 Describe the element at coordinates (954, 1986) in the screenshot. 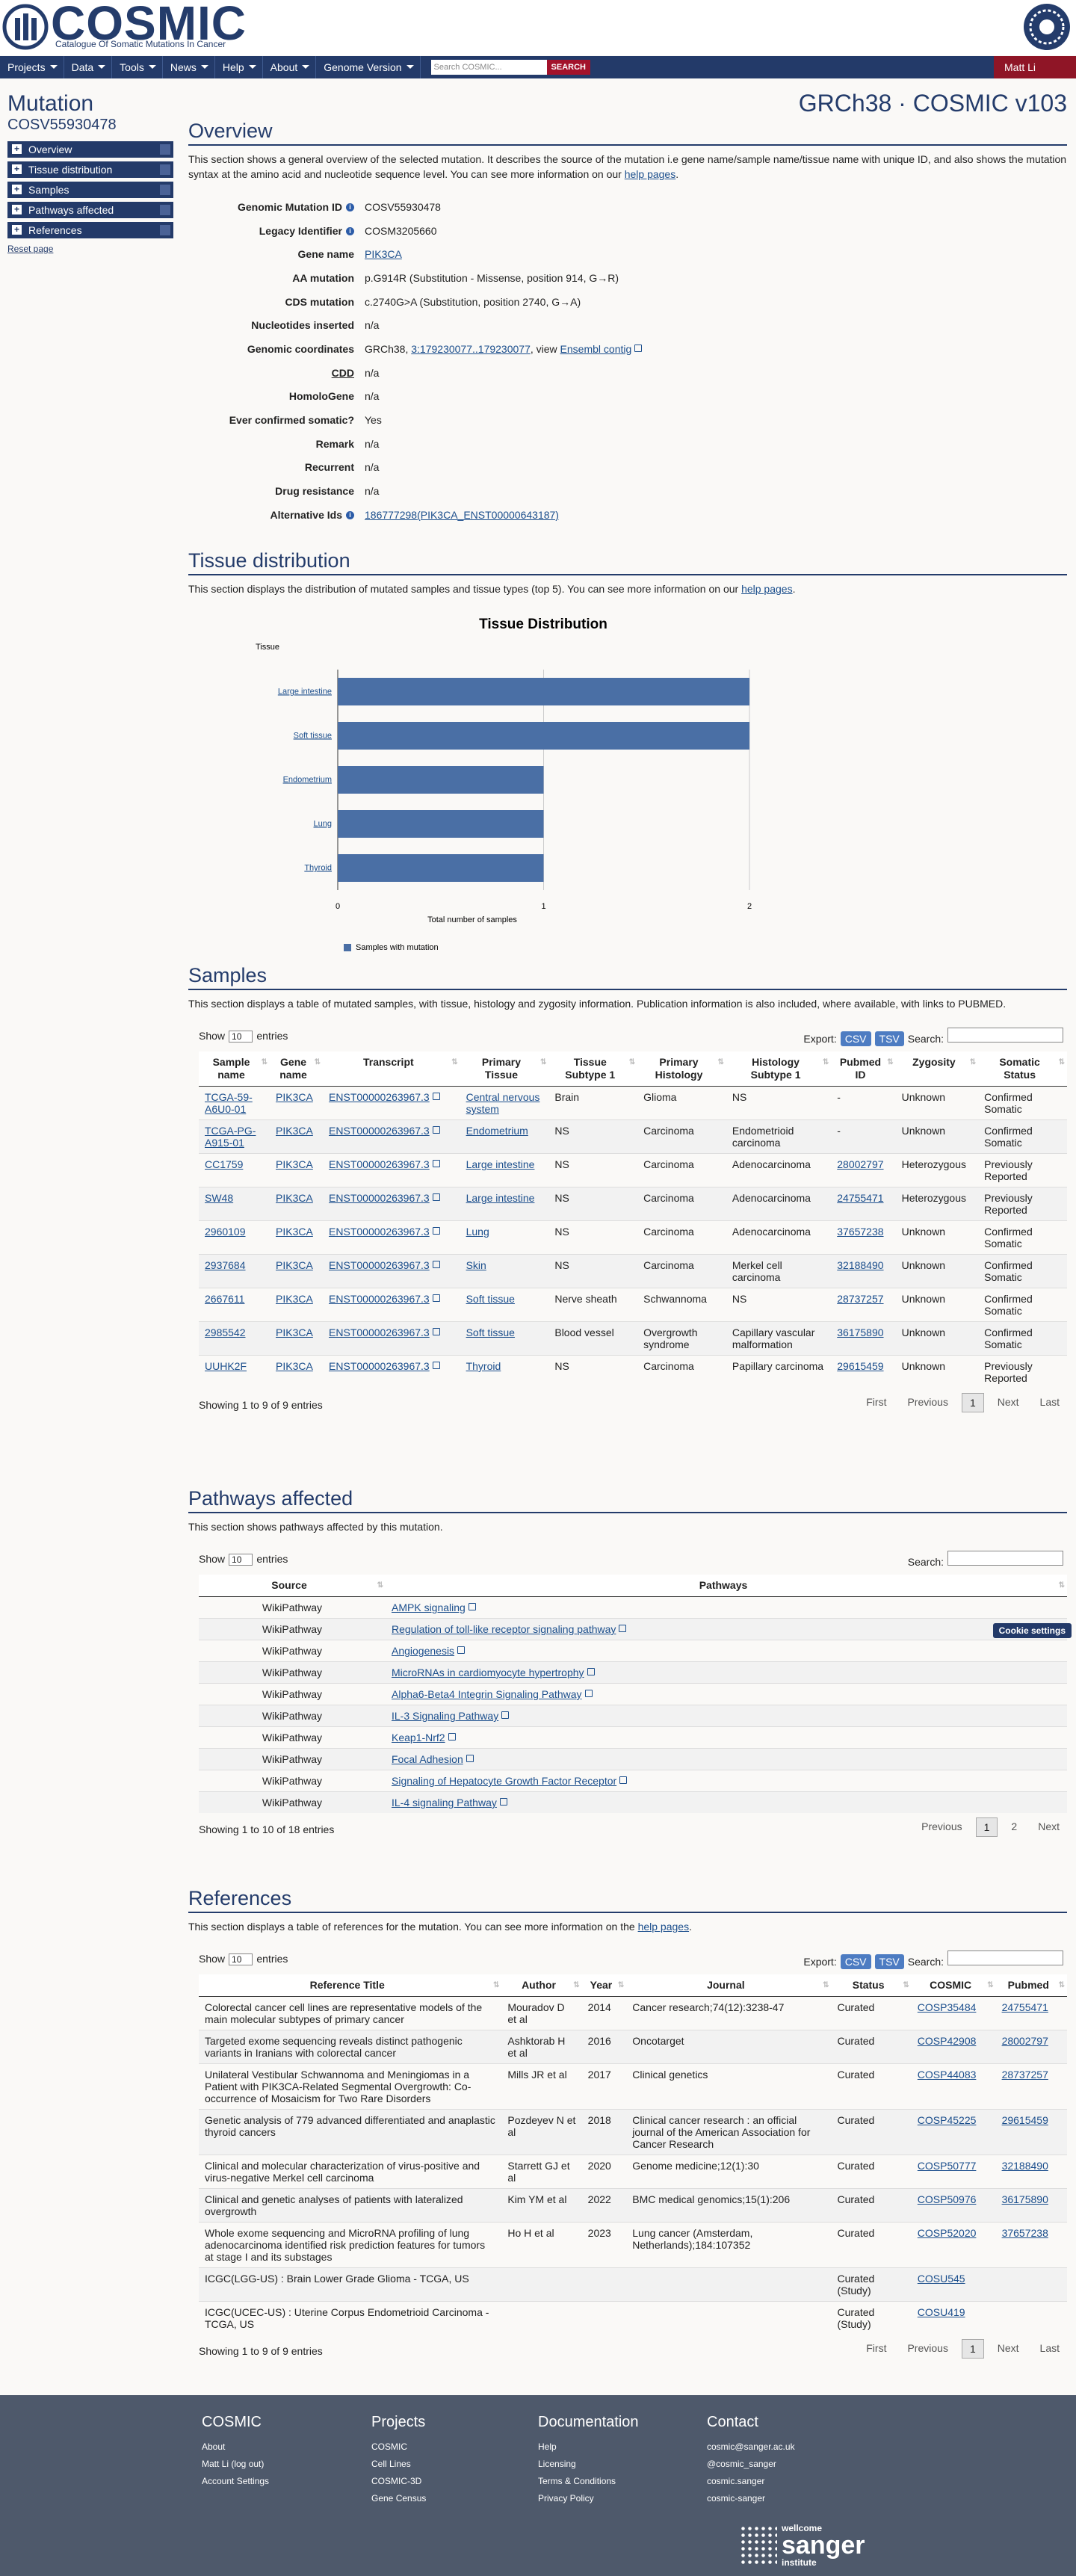

I see `column-header: COSMIC` at that location.